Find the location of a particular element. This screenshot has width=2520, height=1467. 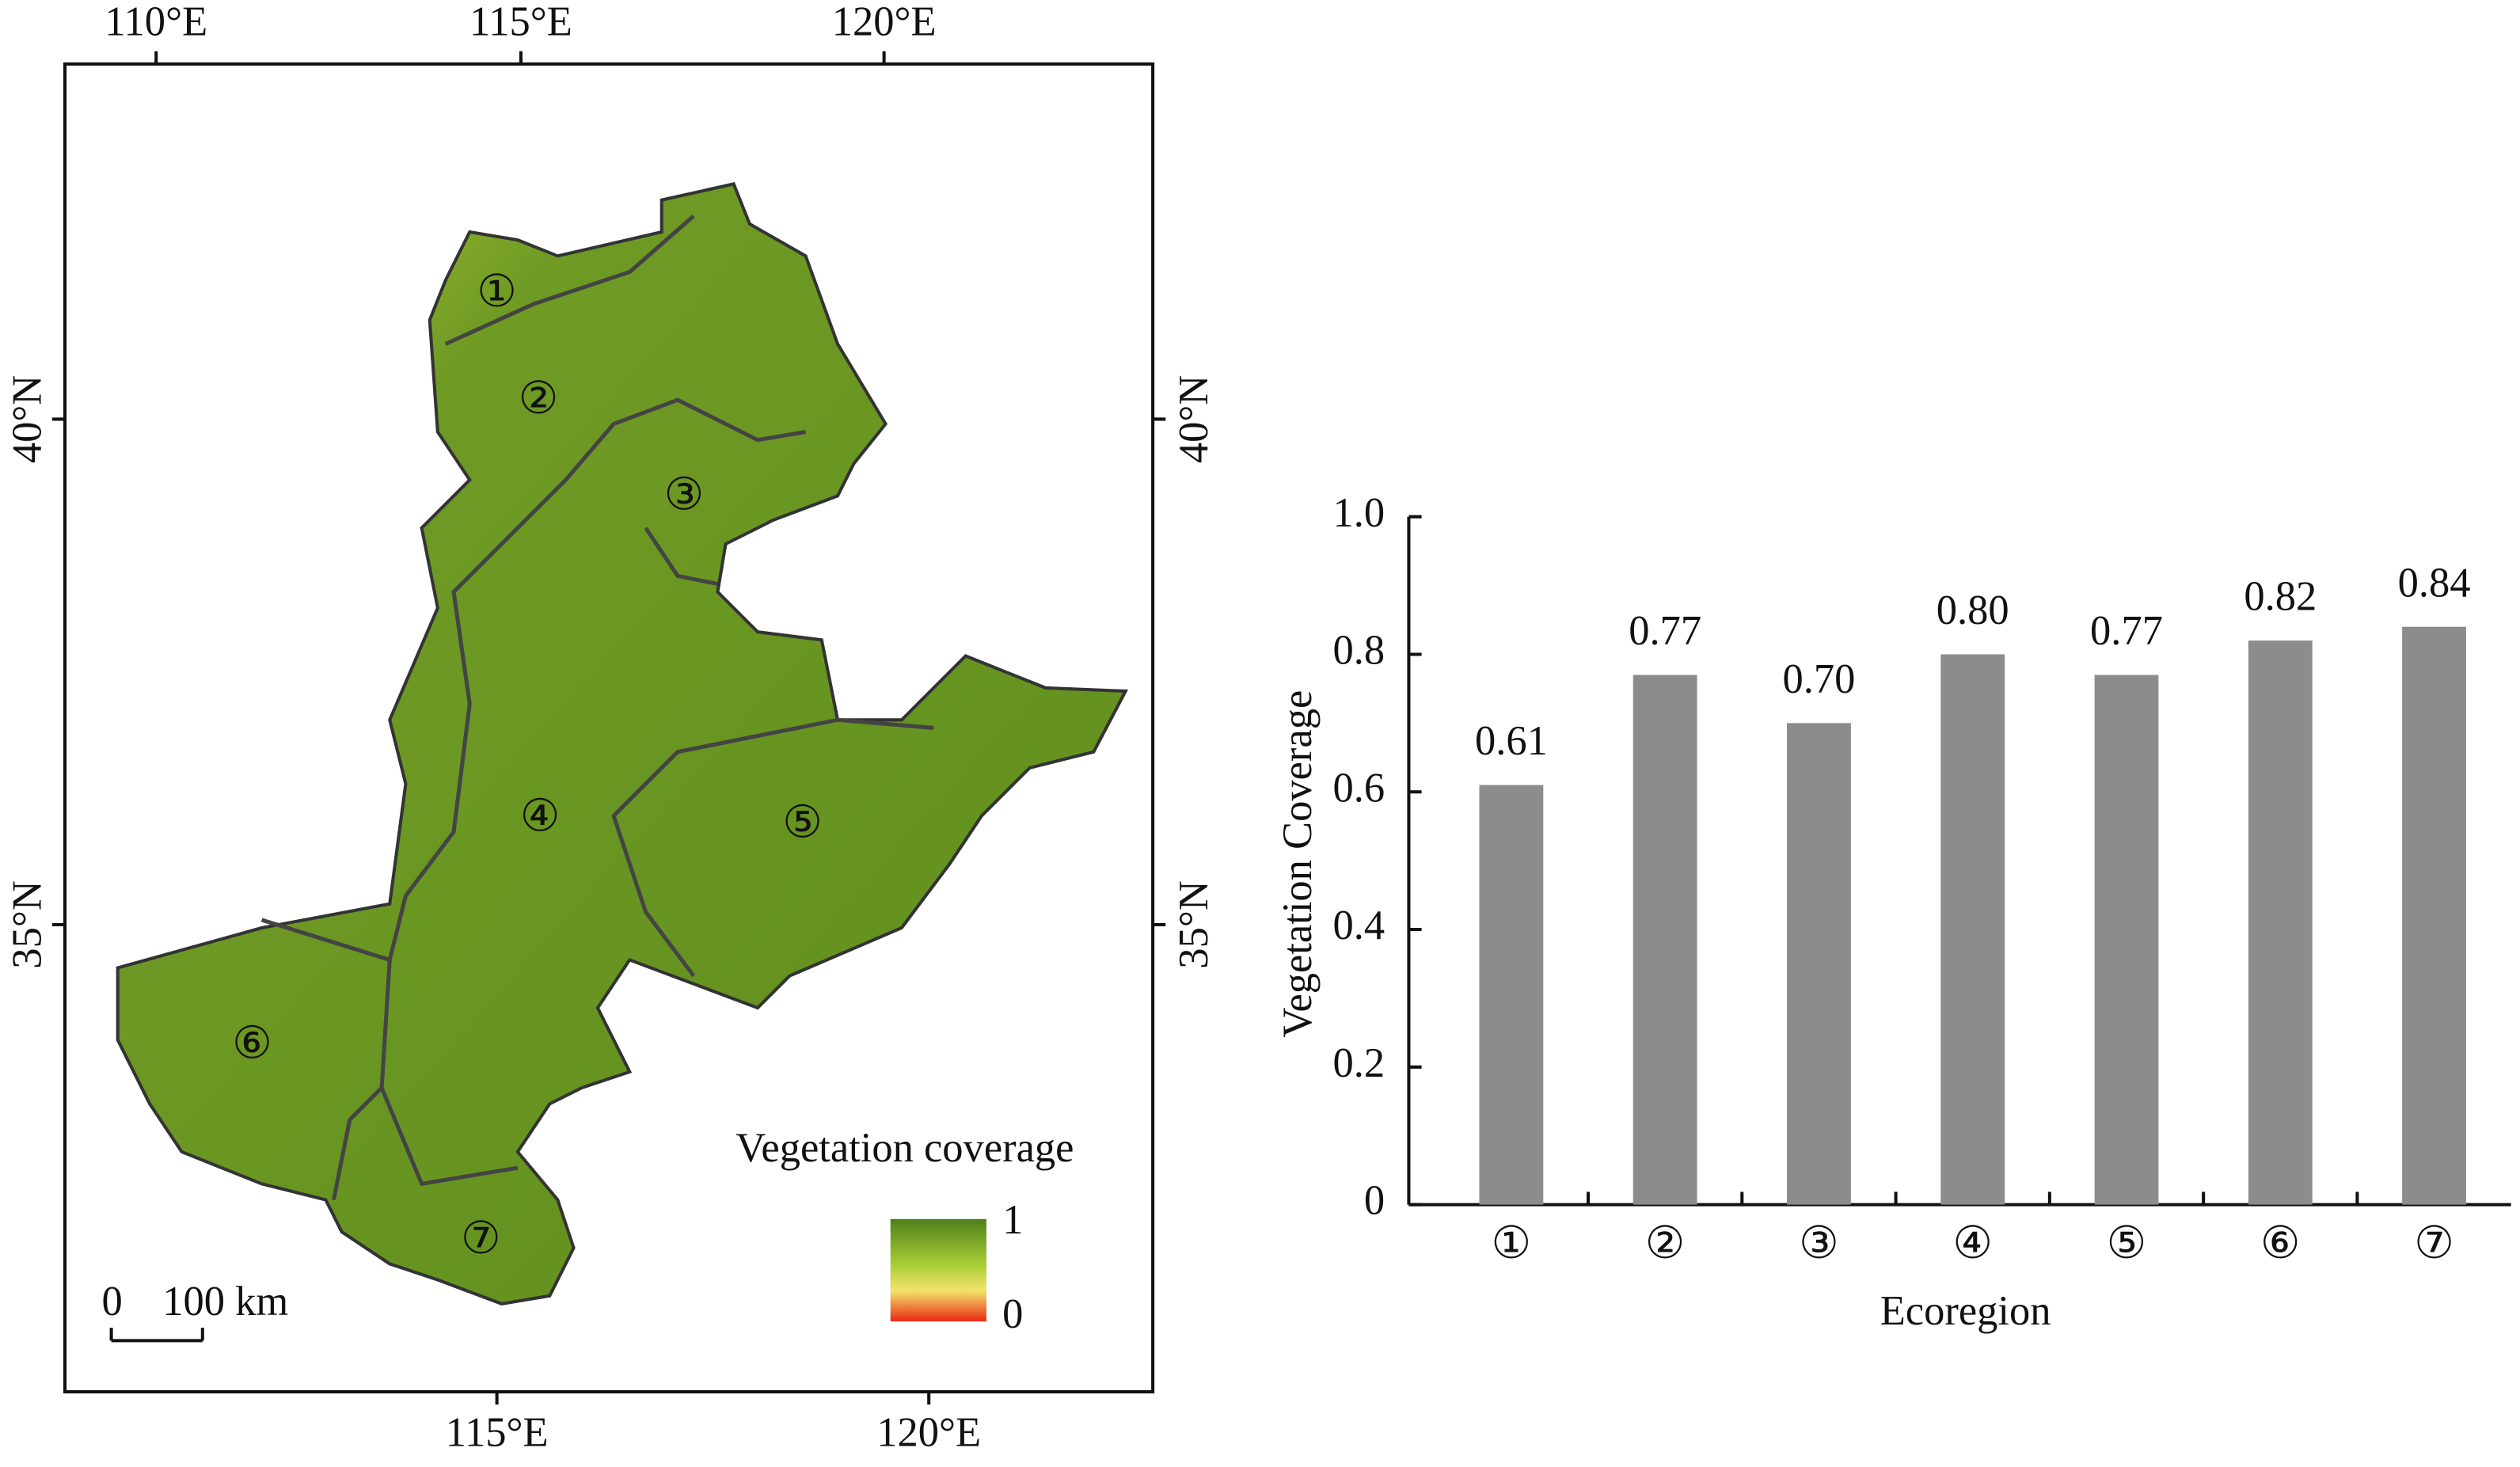

y-tick-label: 0.4 is located at coordinates (1358, 925).